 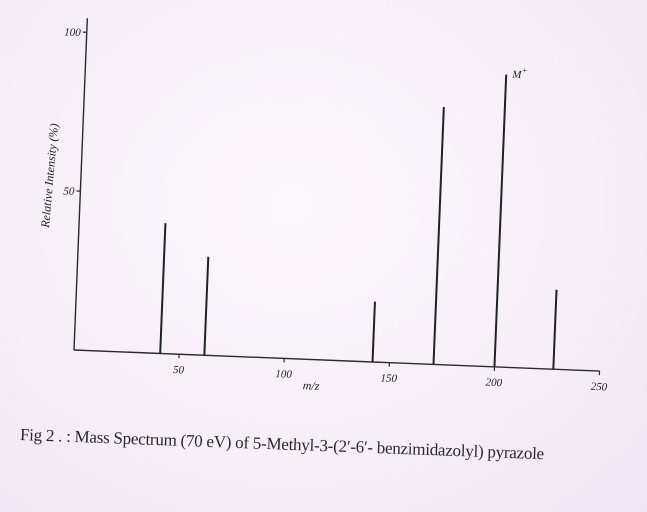 I want to click on x-tick-label: 150, so click(x=388, y=378).